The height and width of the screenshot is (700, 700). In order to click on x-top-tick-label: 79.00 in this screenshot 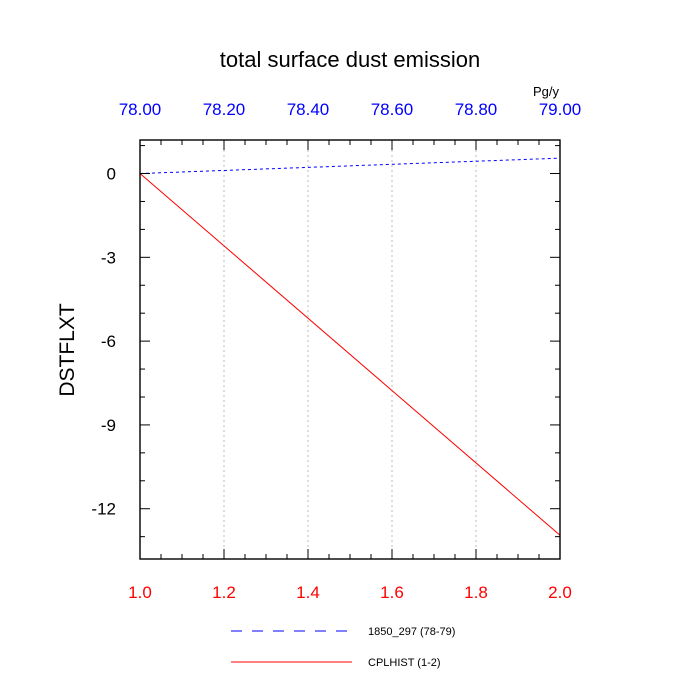, I will do `click(560, 109)`.